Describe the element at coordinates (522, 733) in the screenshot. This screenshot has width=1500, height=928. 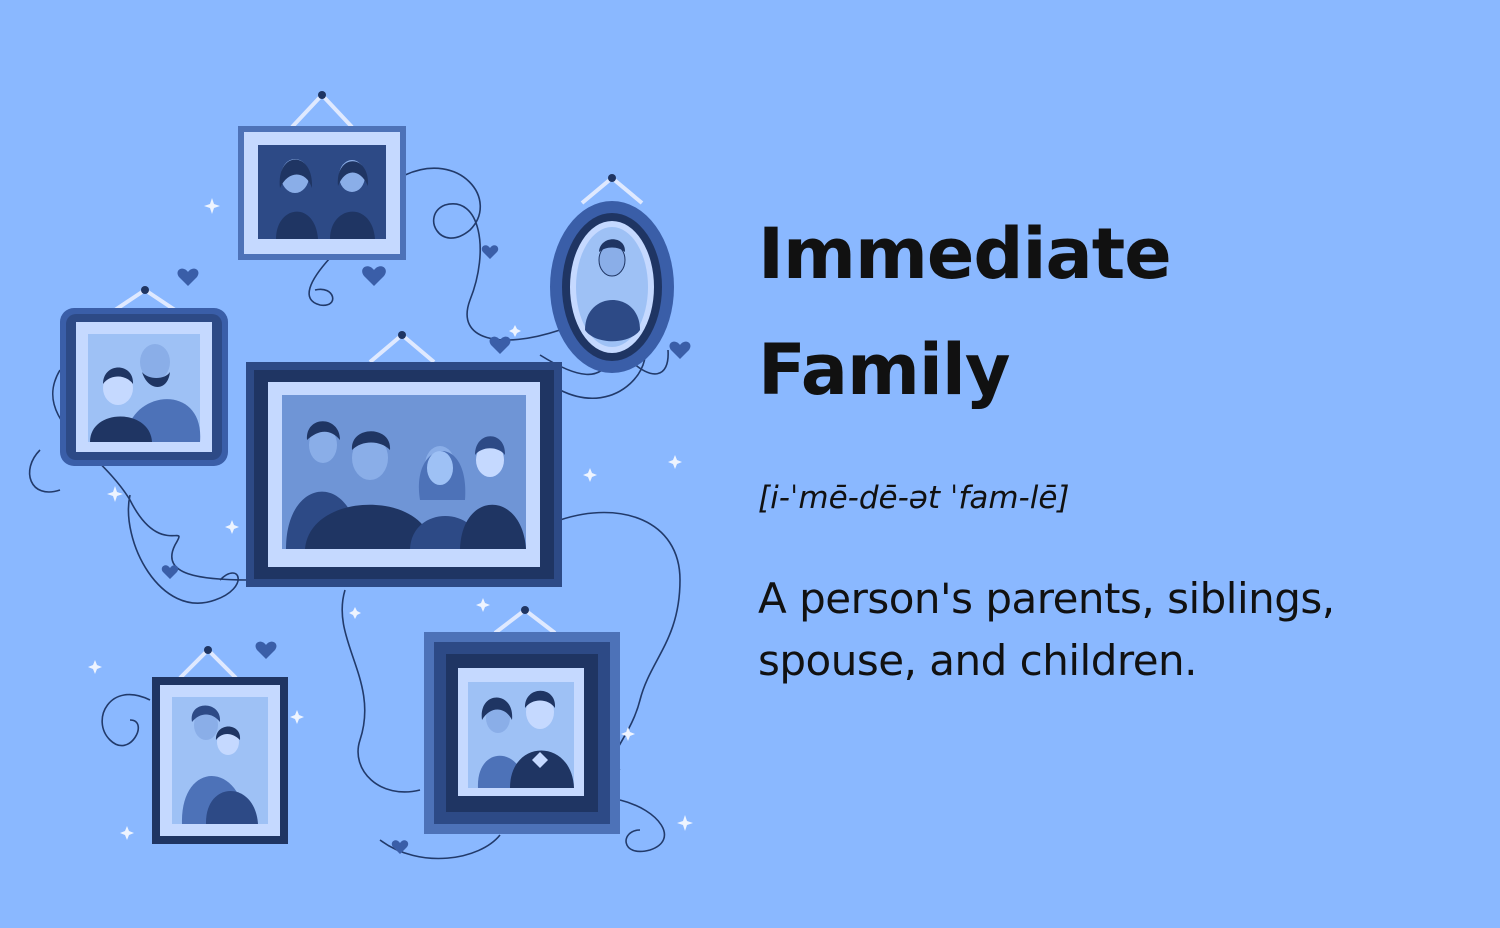
I see `frame-couple-bottom` at that location.